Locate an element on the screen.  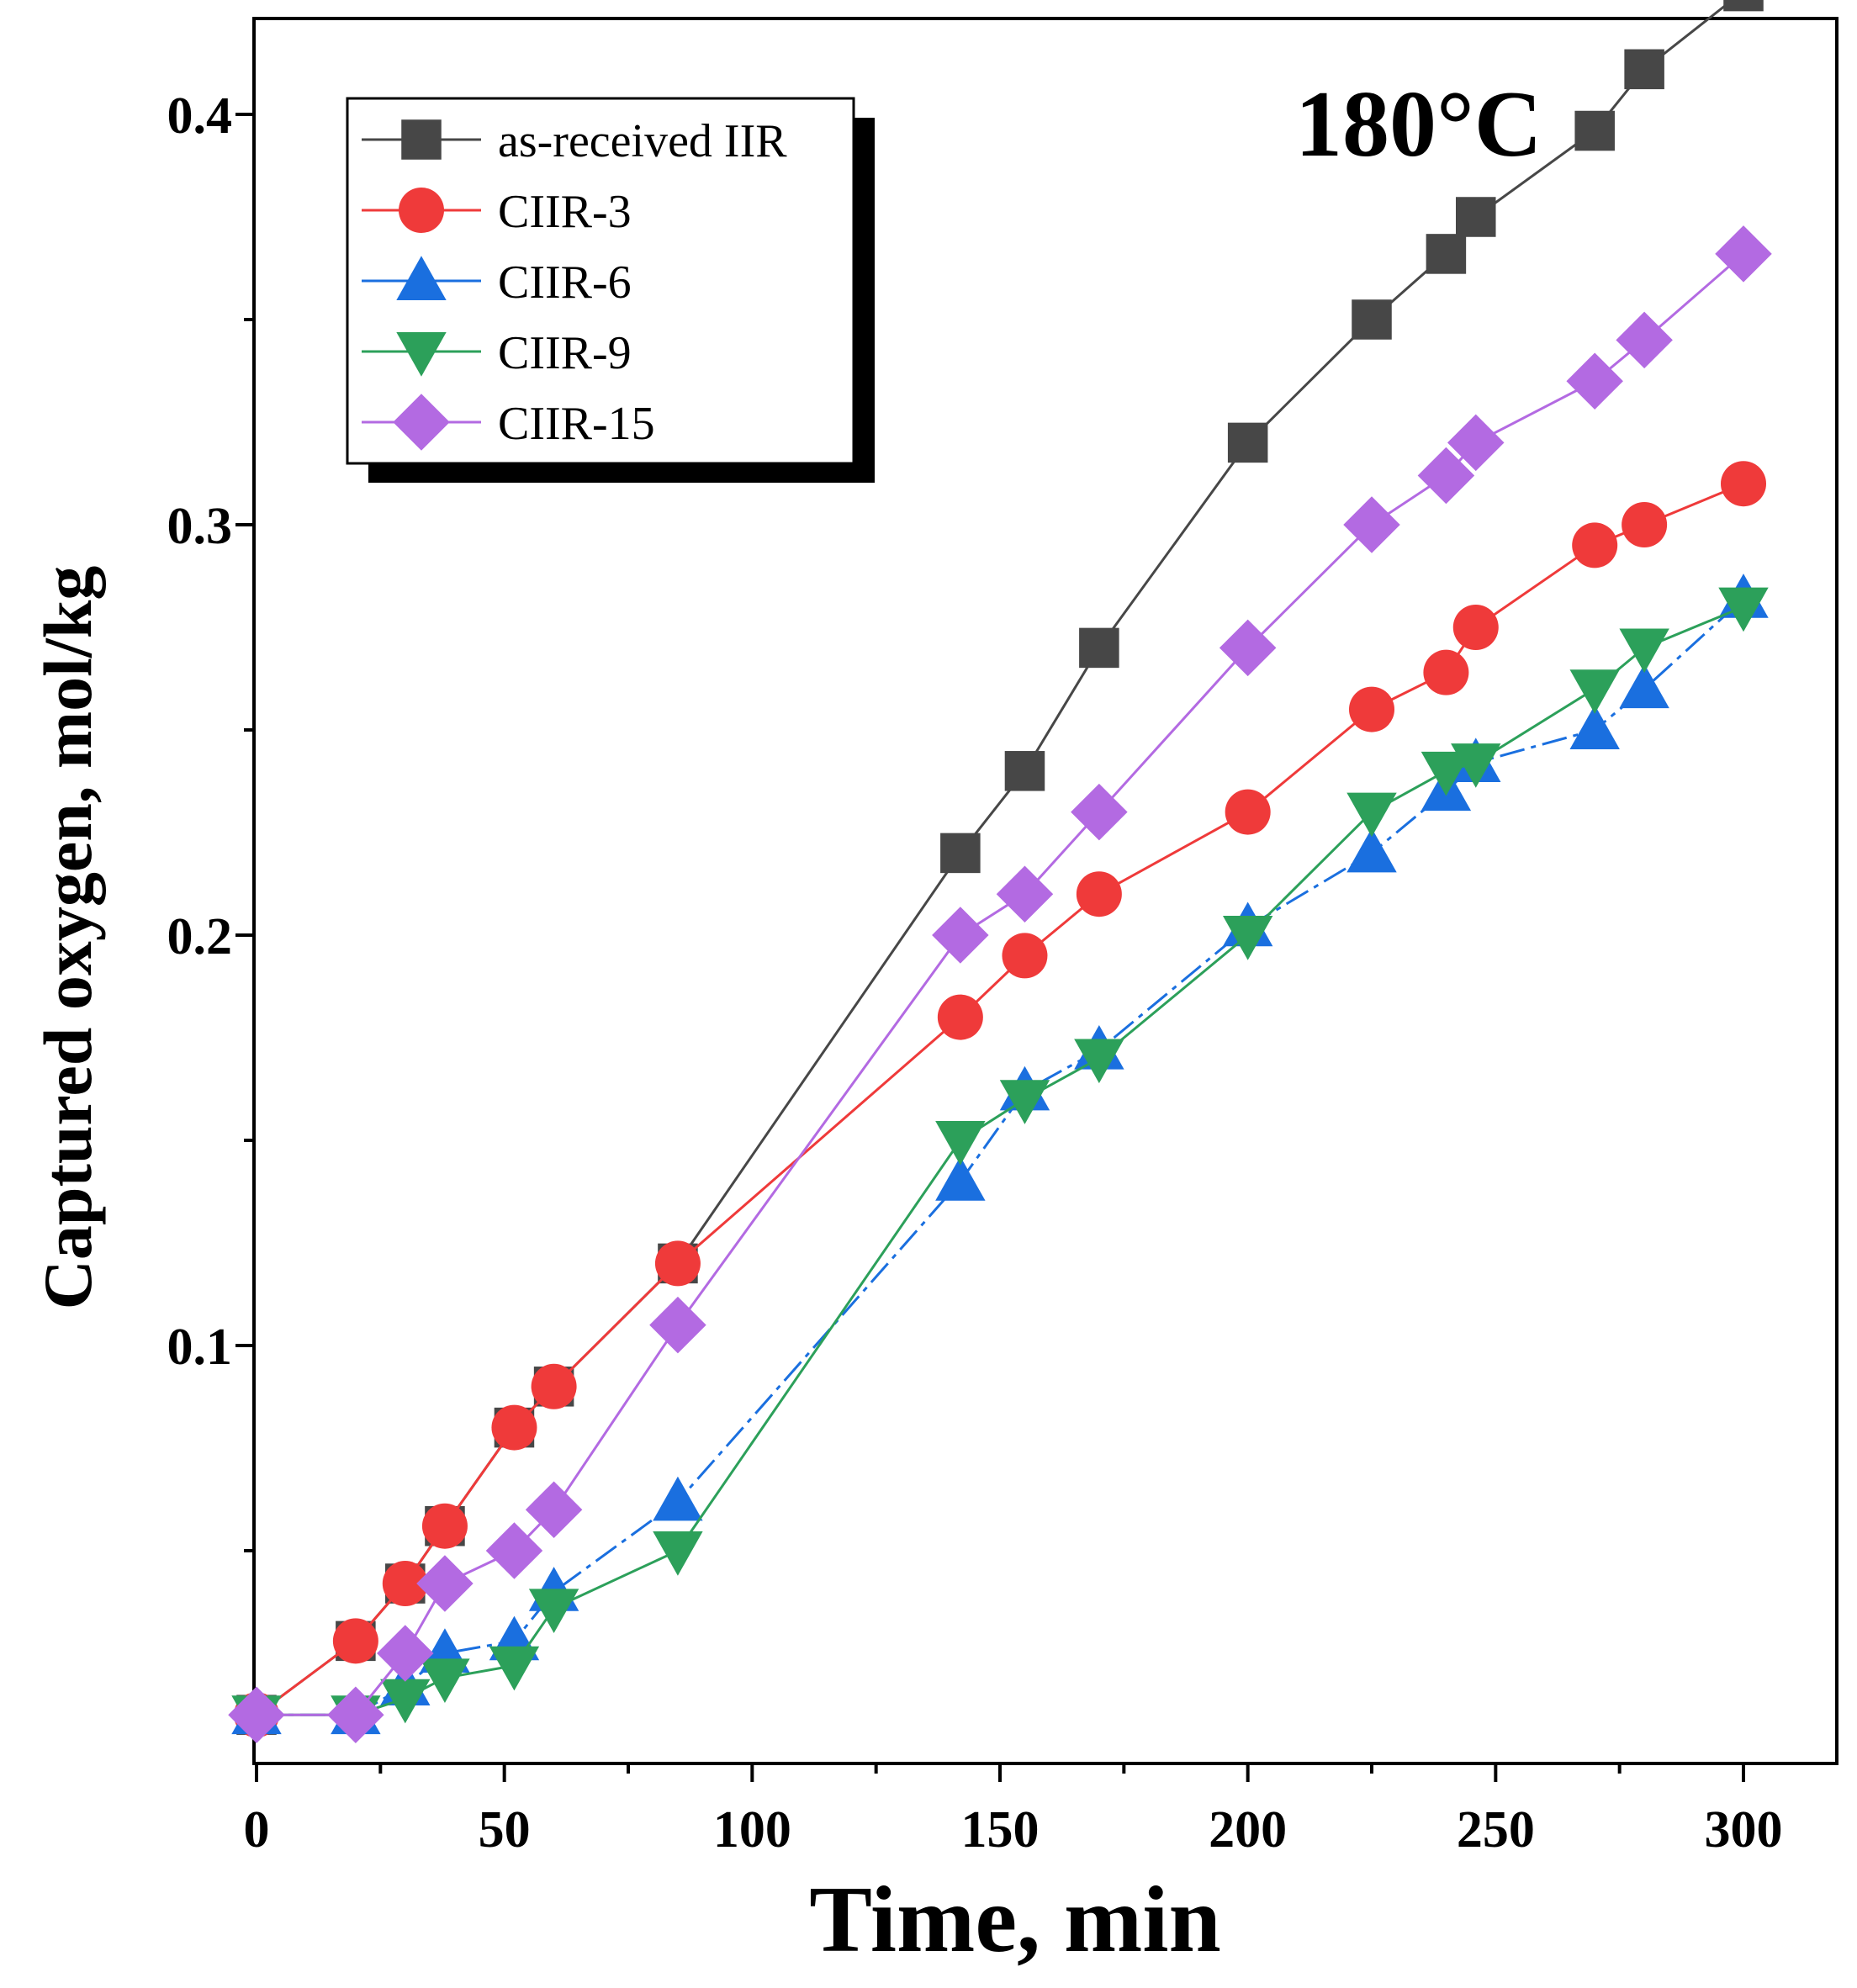
legend: as-received IIR CIIR-3 CIIR-6 CIIR-9 CIIR-15 is located at coordinates (610, 290).